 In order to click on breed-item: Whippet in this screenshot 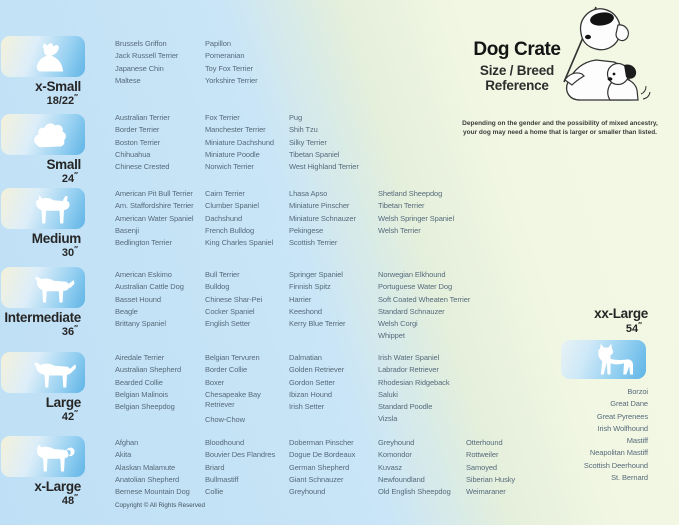, I will do `click(391, 336)`.